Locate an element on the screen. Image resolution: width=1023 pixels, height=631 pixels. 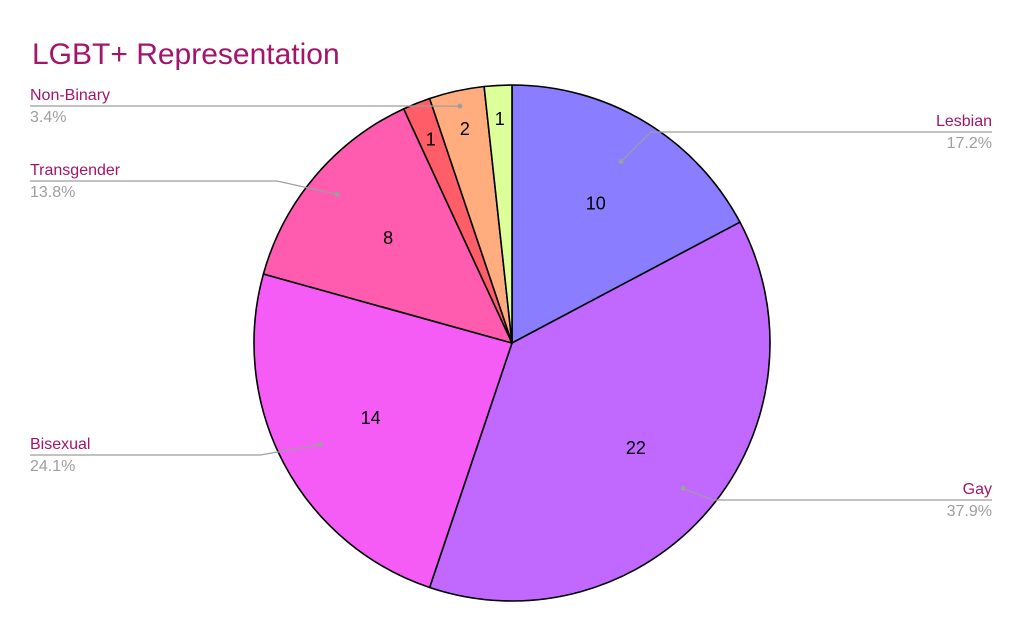
slice-name-label: Transgender is located at coordinates (75, 170).